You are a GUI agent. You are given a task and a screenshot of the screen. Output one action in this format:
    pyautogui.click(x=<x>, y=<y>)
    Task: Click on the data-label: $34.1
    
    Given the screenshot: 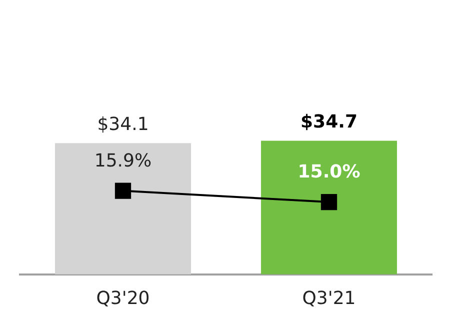 What is the action you would take?
    pyautogui.click(x=123, y=124)
    